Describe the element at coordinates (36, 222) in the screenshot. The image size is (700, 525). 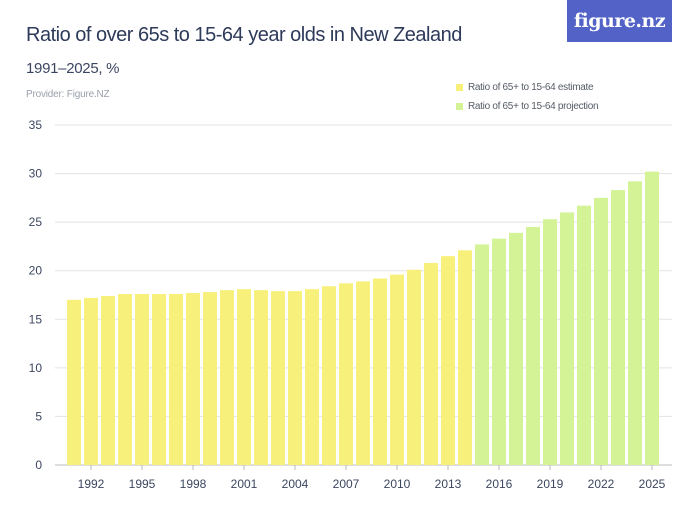
I see `y-tick-label: 25` at that location.